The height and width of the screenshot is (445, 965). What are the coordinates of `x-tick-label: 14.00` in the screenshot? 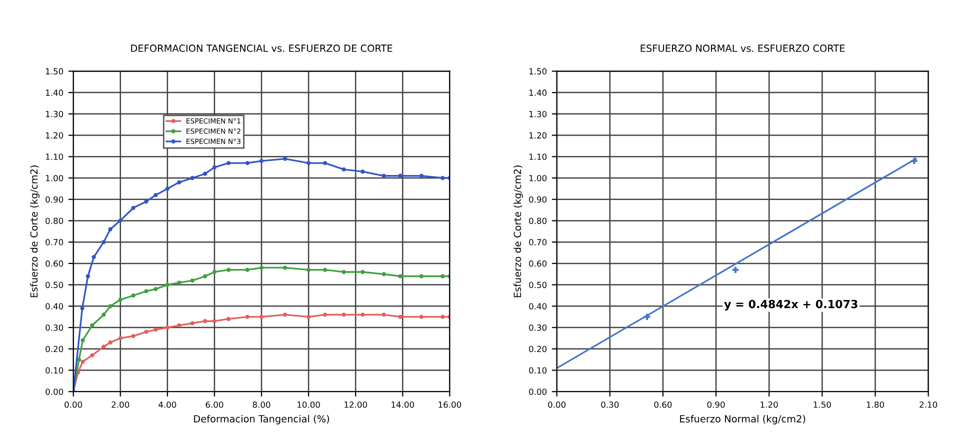 It's located at (403, 404).